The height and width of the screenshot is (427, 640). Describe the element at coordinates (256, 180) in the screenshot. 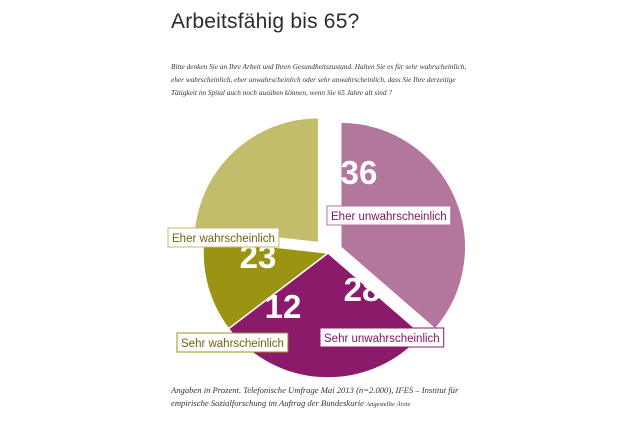

I see `pie-slice-eher-wahrscheinlich` at that location.